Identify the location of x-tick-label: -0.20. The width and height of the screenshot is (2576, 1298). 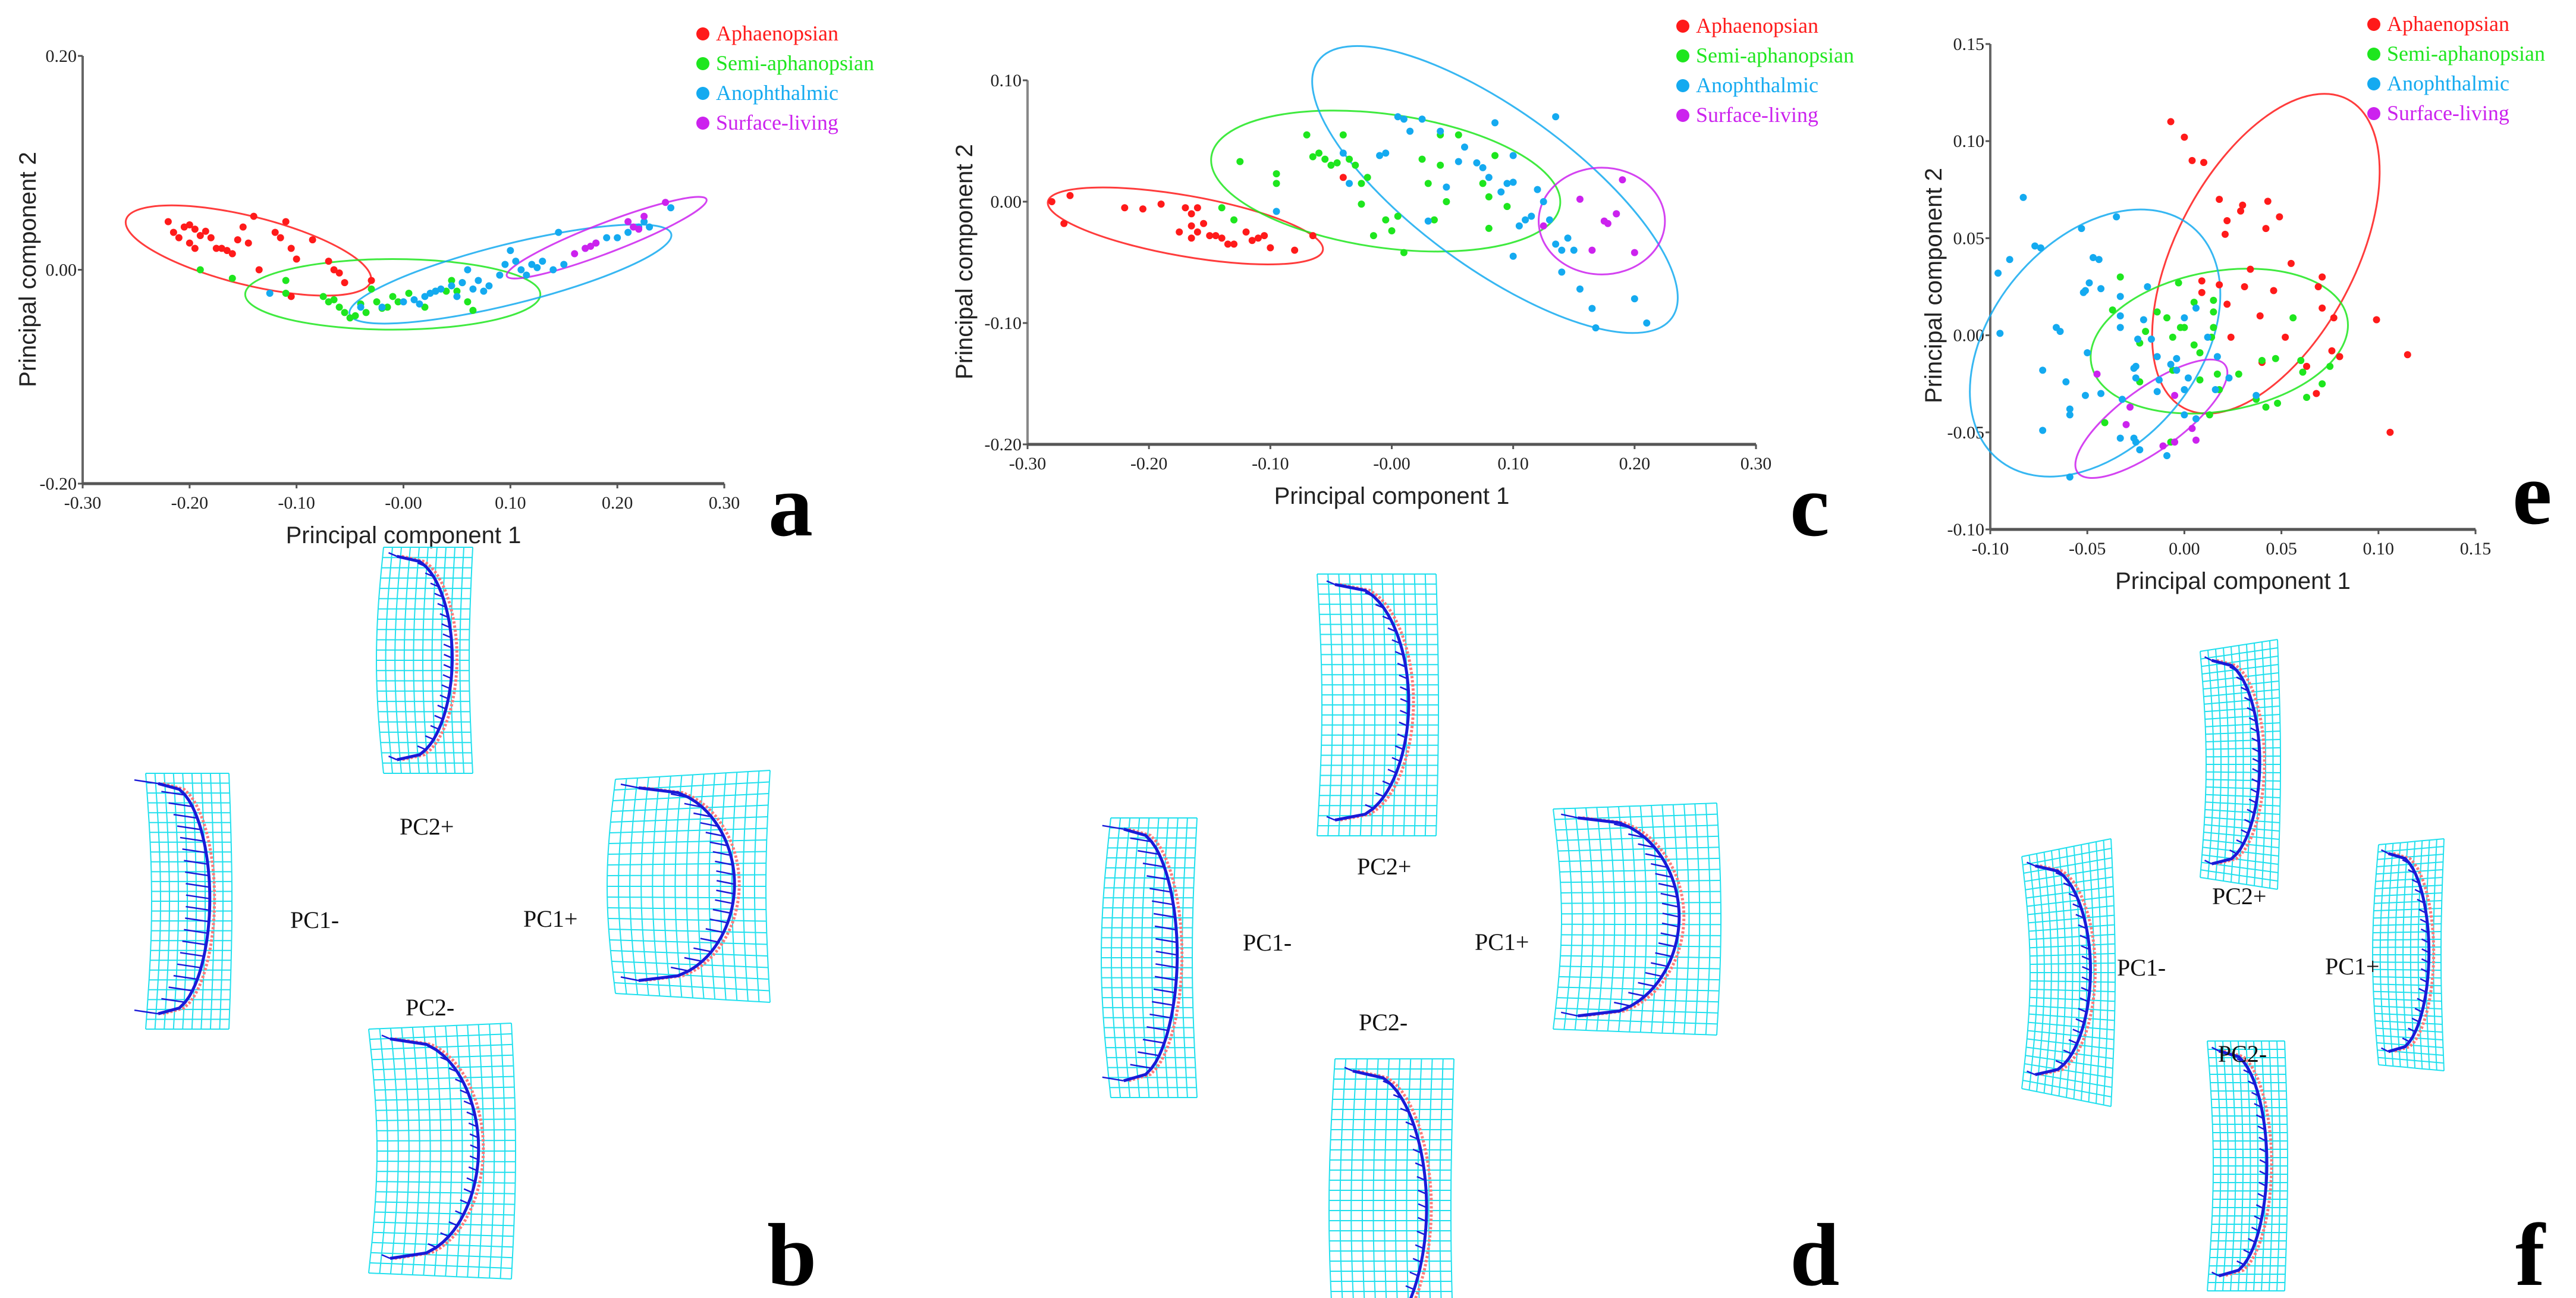
(190, 503).